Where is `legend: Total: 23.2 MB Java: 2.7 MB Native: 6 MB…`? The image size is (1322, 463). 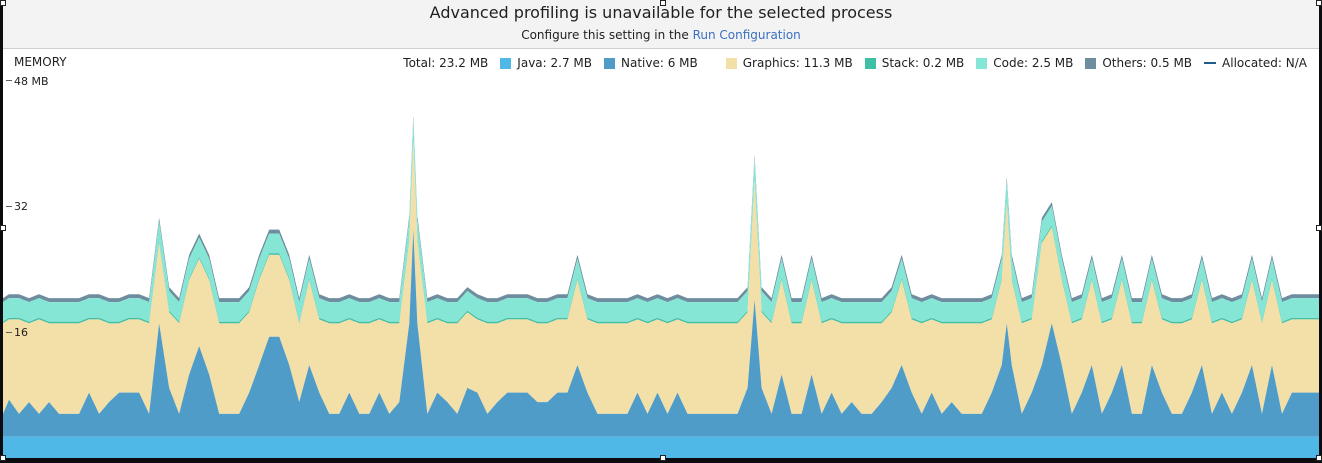
legend: Total: 23.2 MB Java: 2.7 MB Native: 6 MB… is located at coordinates (849, 63).